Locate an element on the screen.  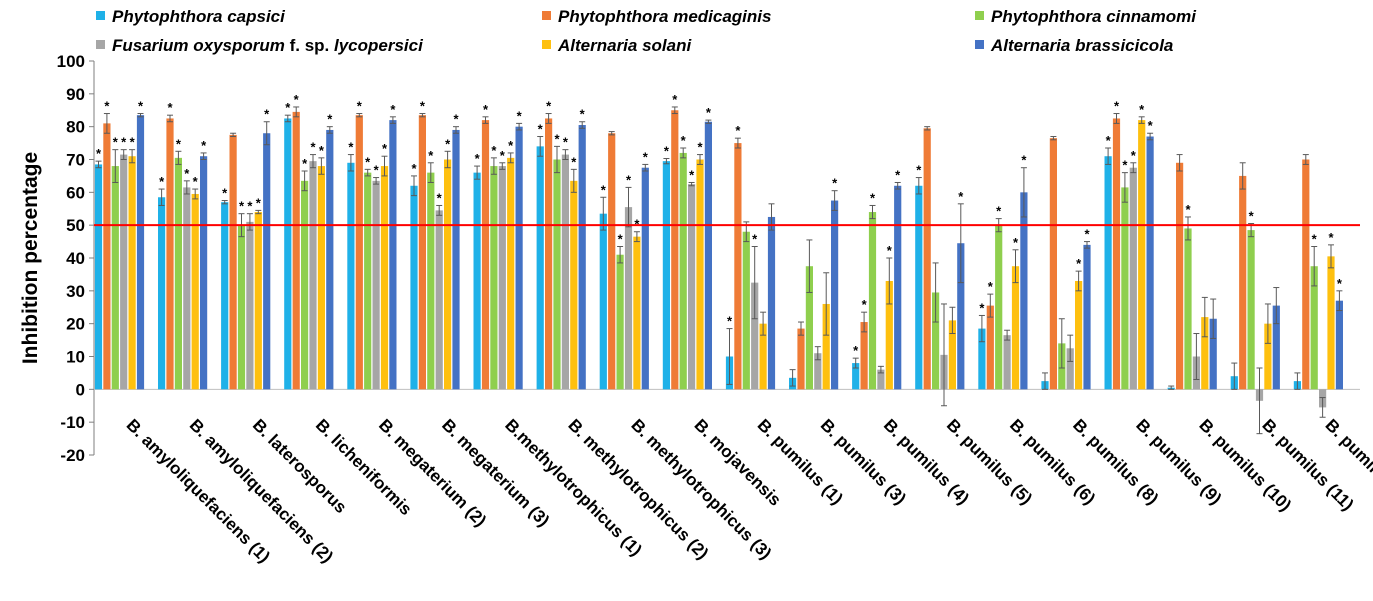
legend-entry-italic: Alternaria brassicicola is located at coordinates (1081, 45).